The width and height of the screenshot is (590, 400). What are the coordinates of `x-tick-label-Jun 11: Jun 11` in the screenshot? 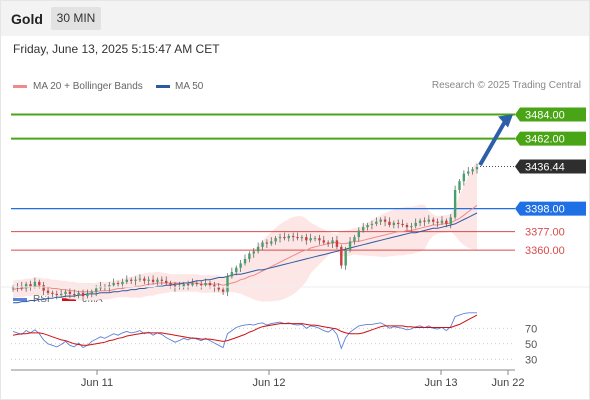 It's located at (97, 383).